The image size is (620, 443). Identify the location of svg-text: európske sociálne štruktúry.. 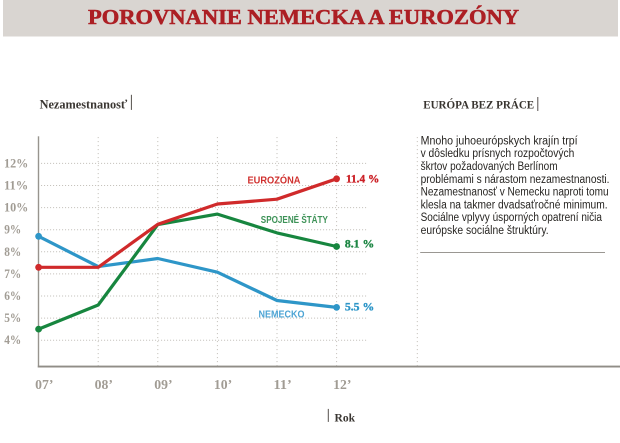
(485, 231).